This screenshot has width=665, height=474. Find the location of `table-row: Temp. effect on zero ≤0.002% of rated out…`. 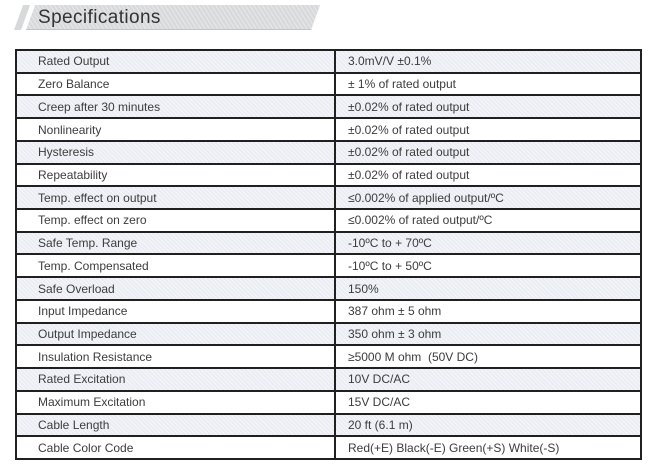

table-row: Temp. effect on zero ≤0.002% of rated out… is located at coordinates (328, 221).